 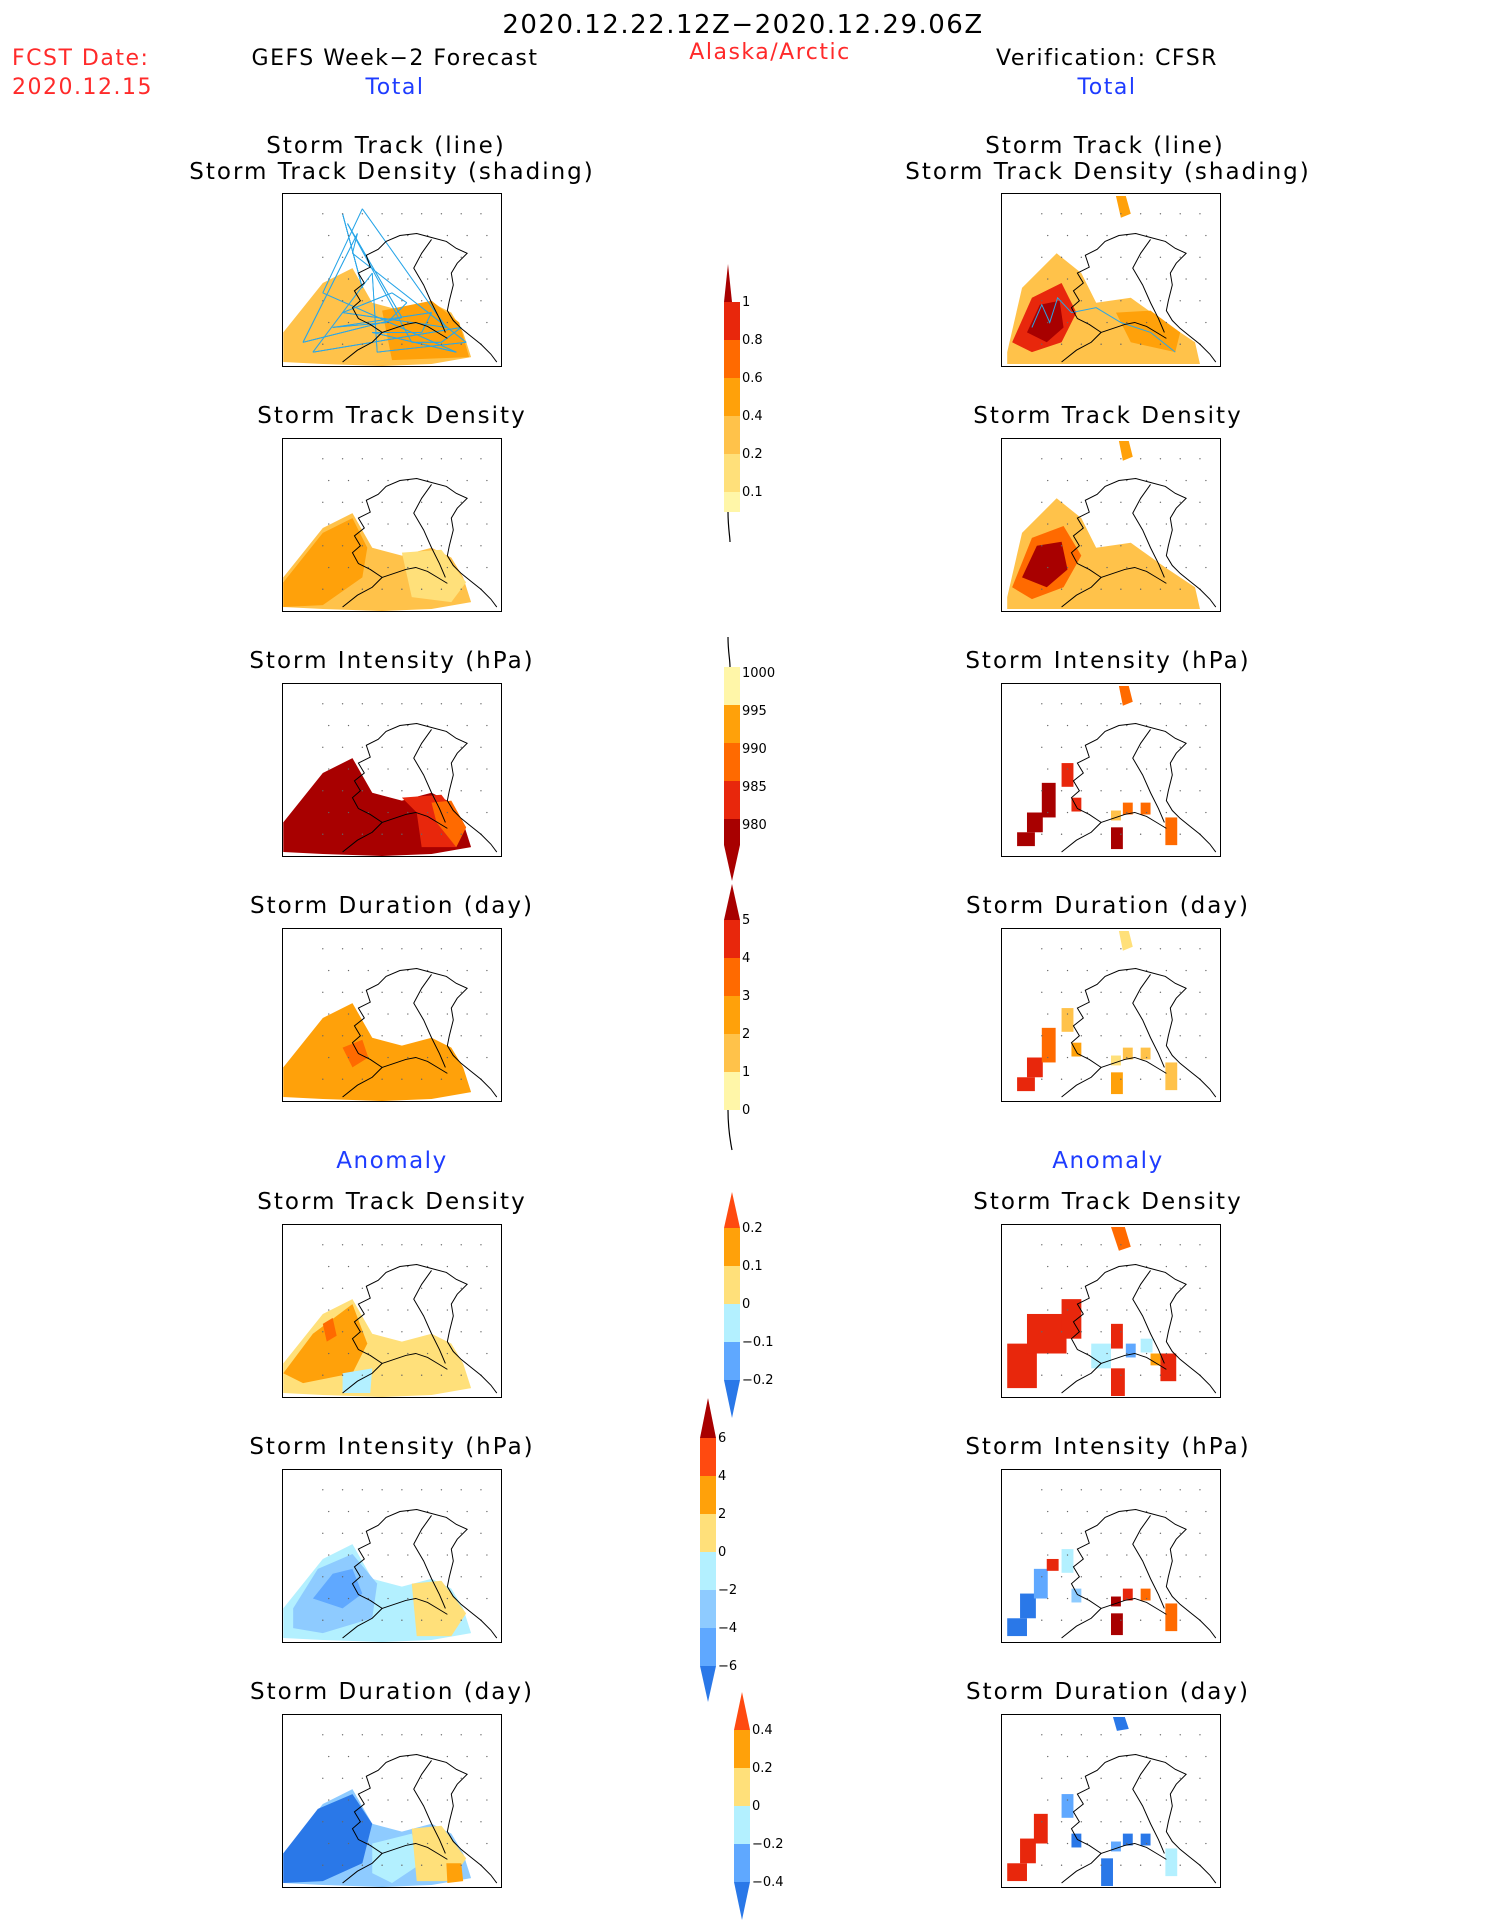 What do you see at coordinates (410, 778) in the screenshot?
I see `basemap` at bounding box center [410, 778].